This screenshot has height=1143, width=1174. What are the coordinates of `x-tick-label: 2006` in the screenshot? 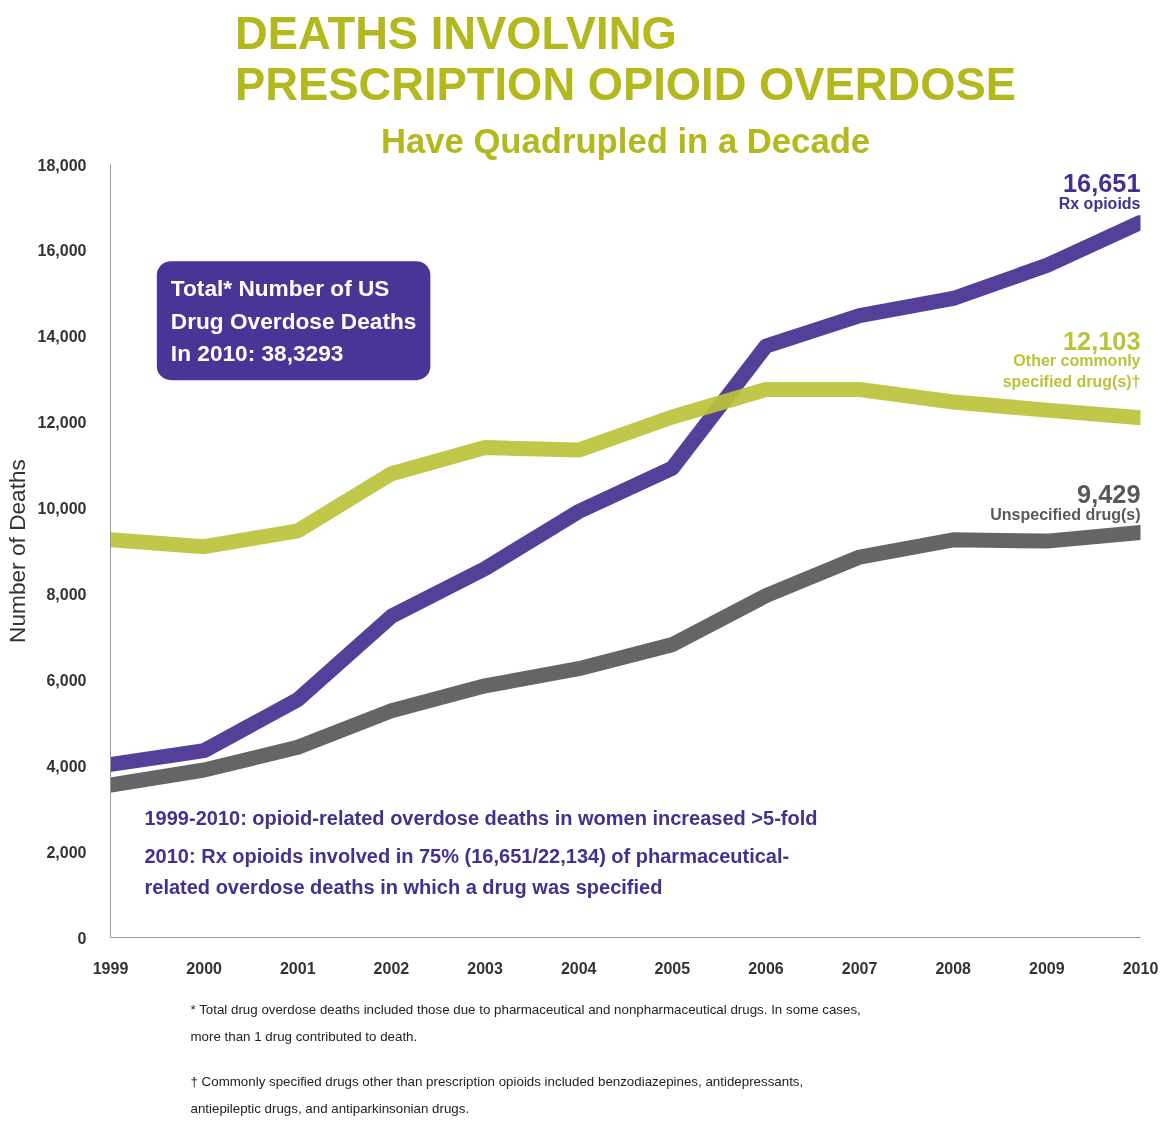 It's located at (766, 968).